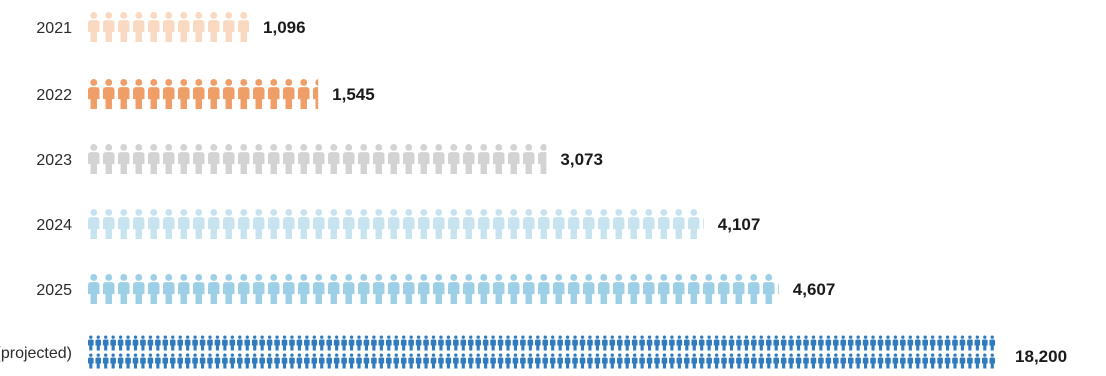  What do you see at coordinates (739, 224) in the screenshot?
I see `value-label: 4,107` at bounding box center [739, 224].